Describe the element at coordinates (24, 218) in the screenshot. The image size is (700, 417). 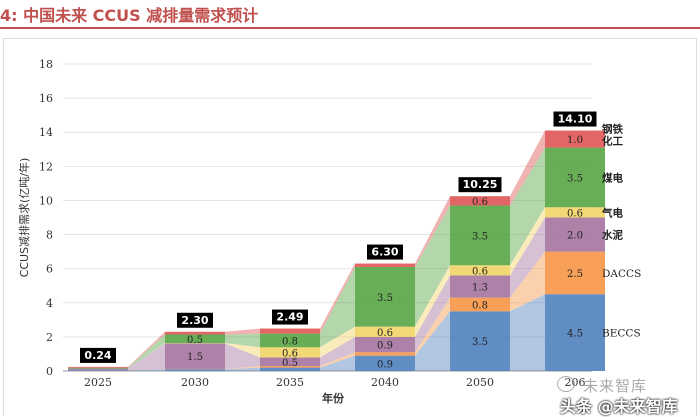
I see `y-axis-title: CCUS减排需求(亿吨/年)` at that location.